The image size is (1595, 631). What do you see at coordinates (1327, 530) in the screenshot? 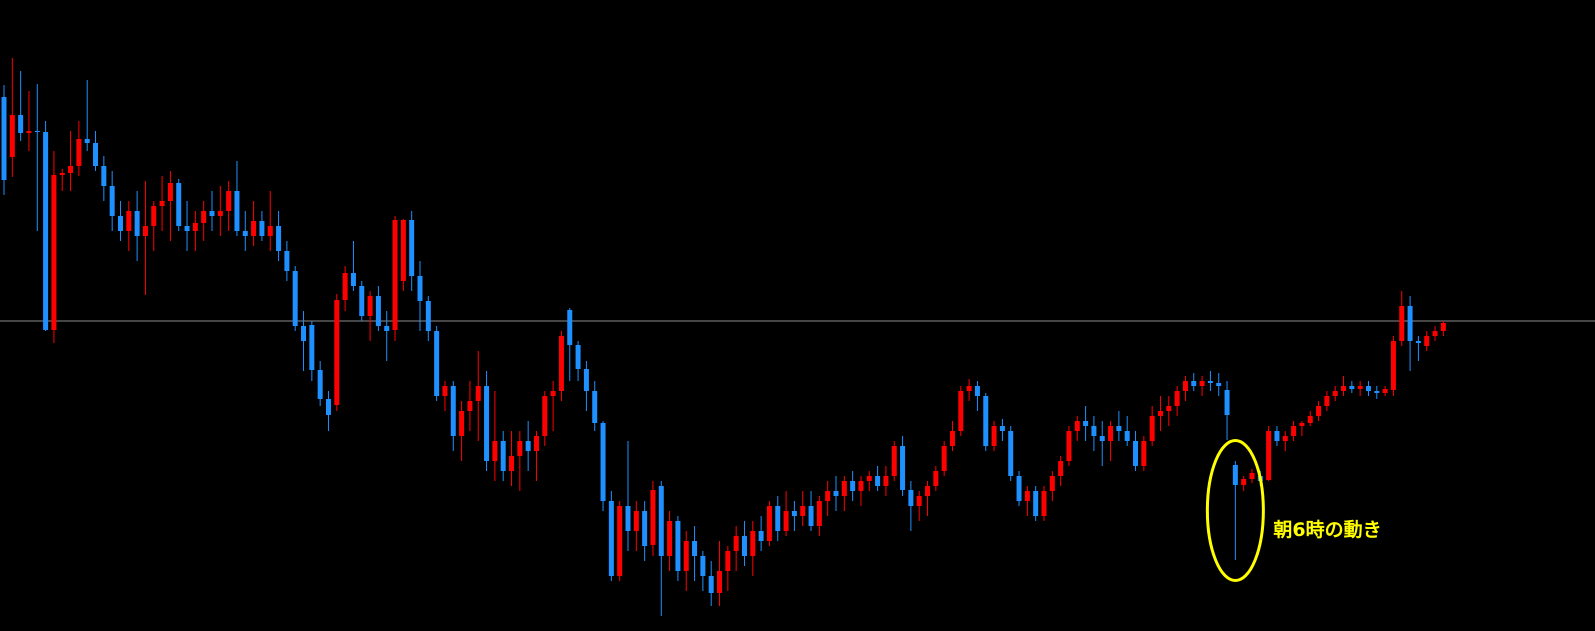
I see `annotation-text: 朝6時の動き` at bounding box center [1327, 530].